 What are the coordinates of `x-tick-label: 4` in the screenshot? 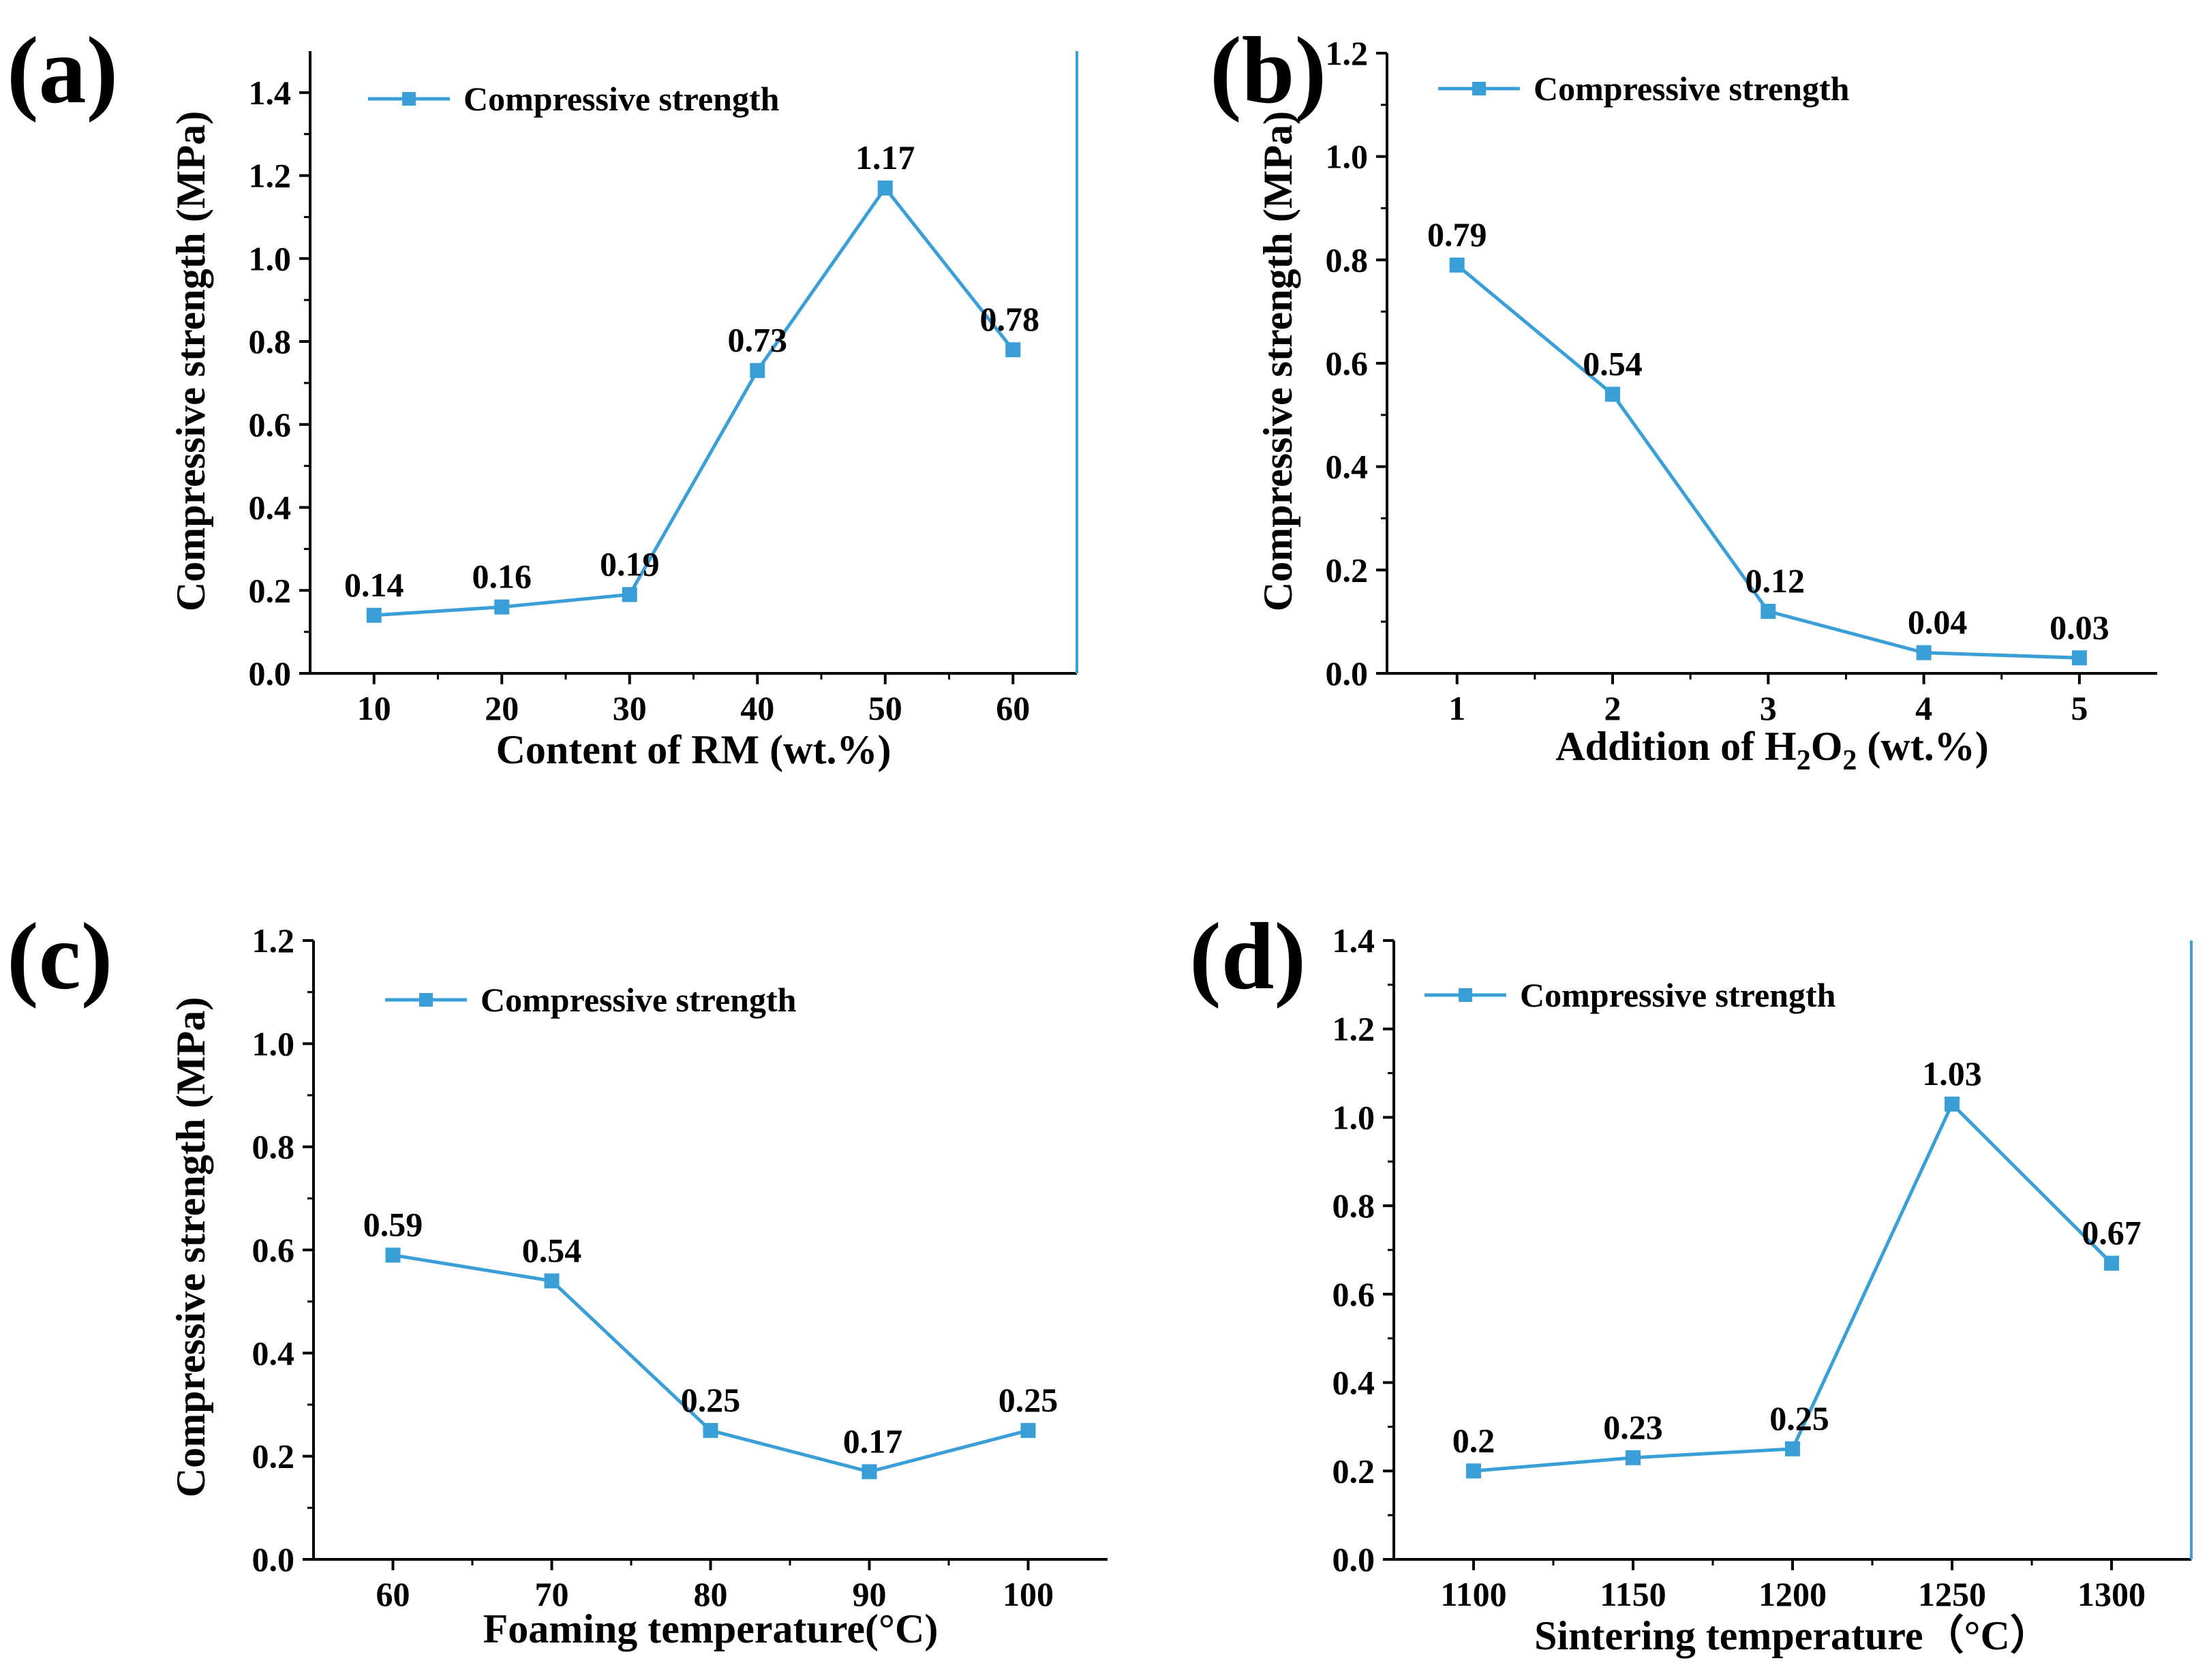 It's located at (1923, 708).